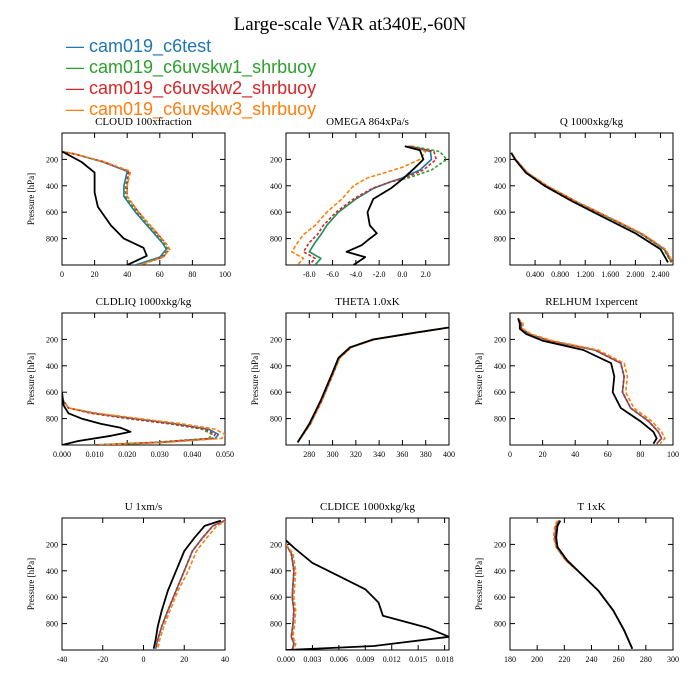 The image size is (700, 700). I want to click on x-tick-label: 280, so click(646, 659).